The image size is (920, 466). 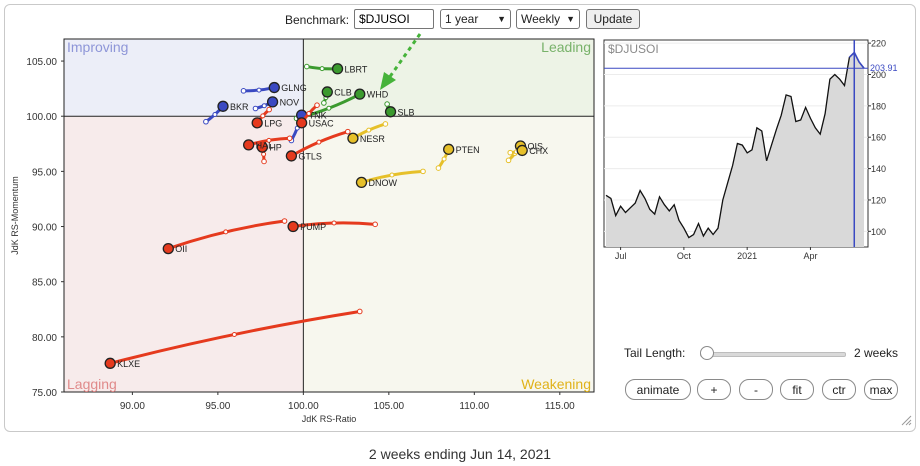 What do you see at coordinates (906, 420) in the screenshot?
I see `resize-handle-icon` at bounding box center [906, 420].